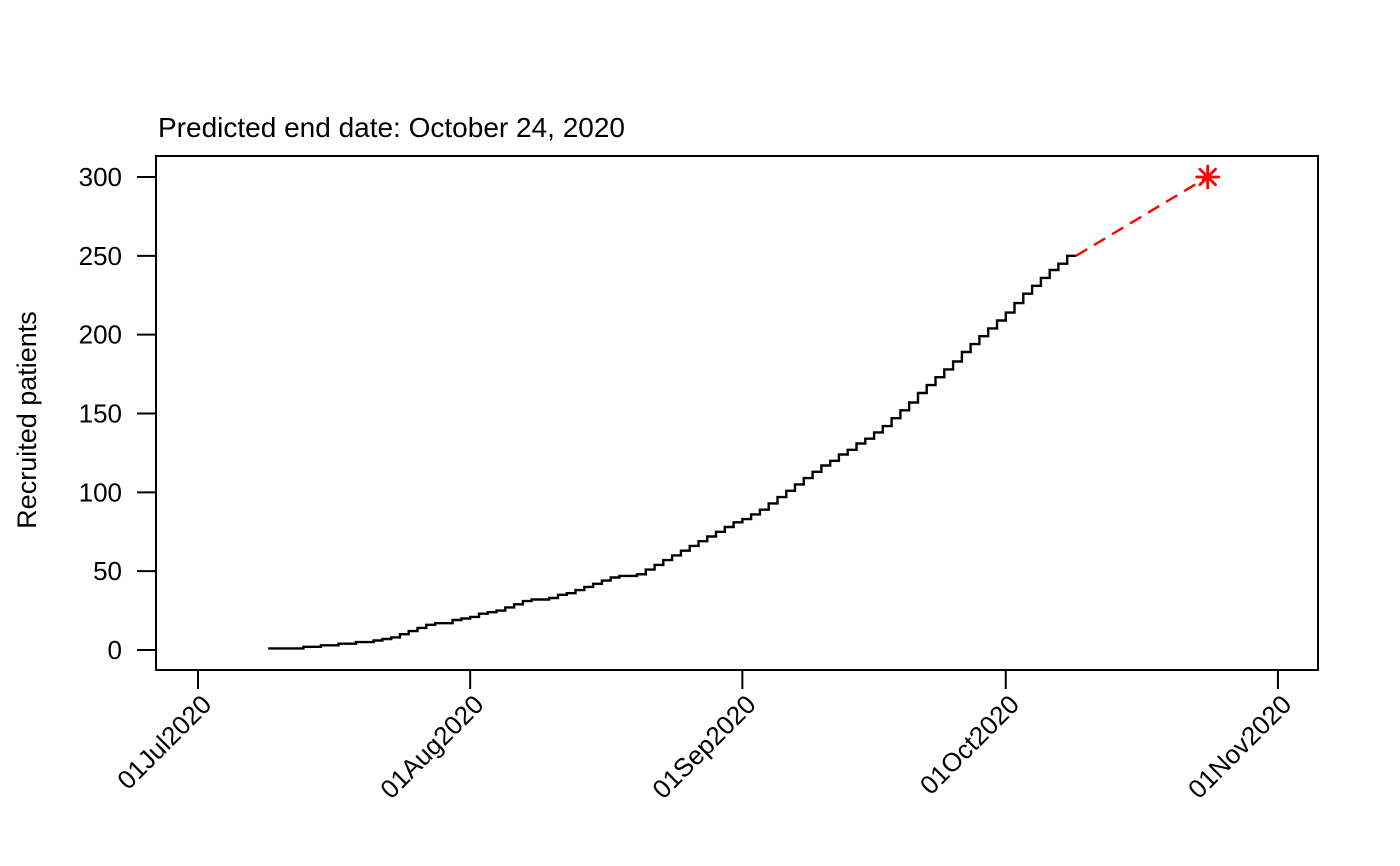  I want to click on y-tick-label: 50, so click(107, 571).